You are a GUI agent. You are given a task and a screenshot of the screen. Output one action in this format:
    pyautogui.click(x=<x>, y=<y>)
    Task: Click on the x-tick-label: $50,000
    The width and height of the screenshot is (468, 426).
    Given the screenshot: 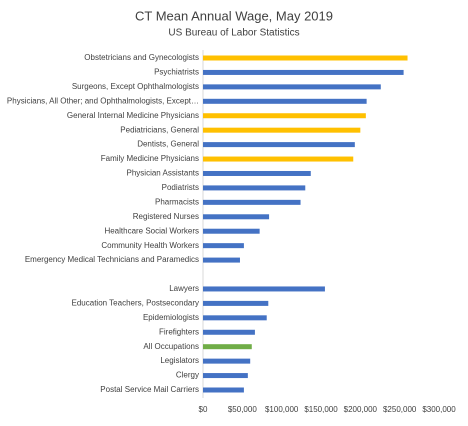 What is the action you would take?
    pyautogui.click(x=242, y=409)
    